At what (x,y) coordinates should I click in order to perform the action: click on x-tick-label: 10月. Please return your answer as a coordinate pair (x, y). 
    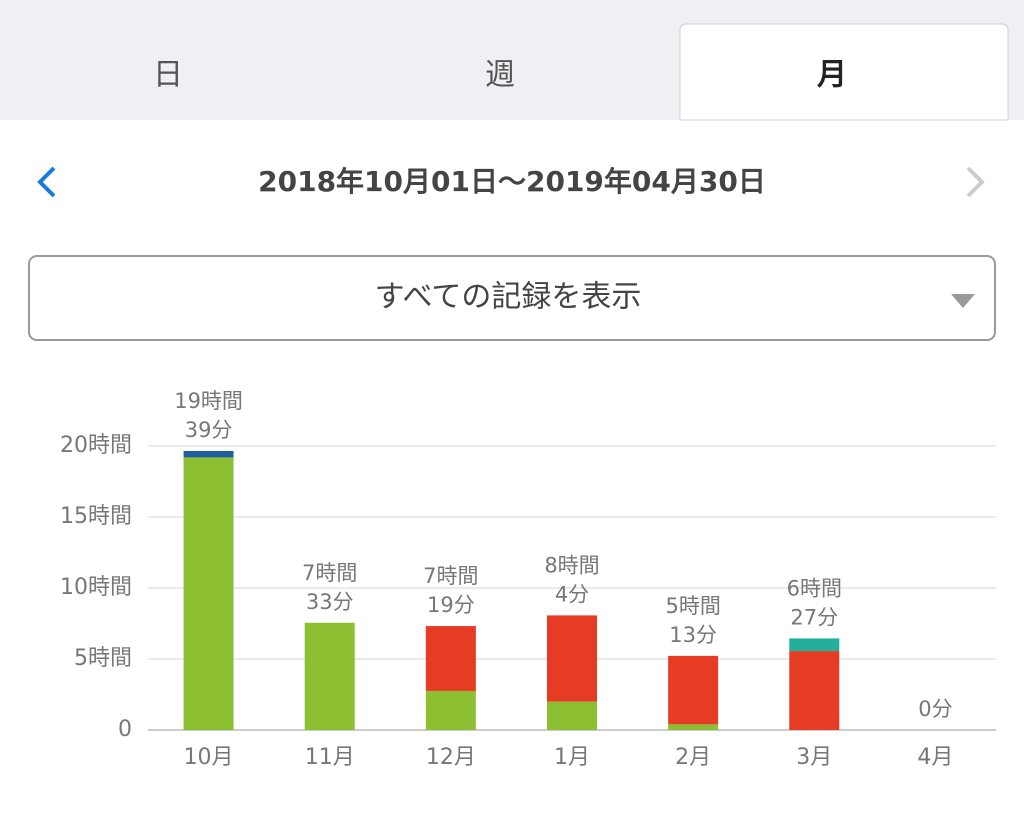
    Looking at the image, I should click on (209, 757).